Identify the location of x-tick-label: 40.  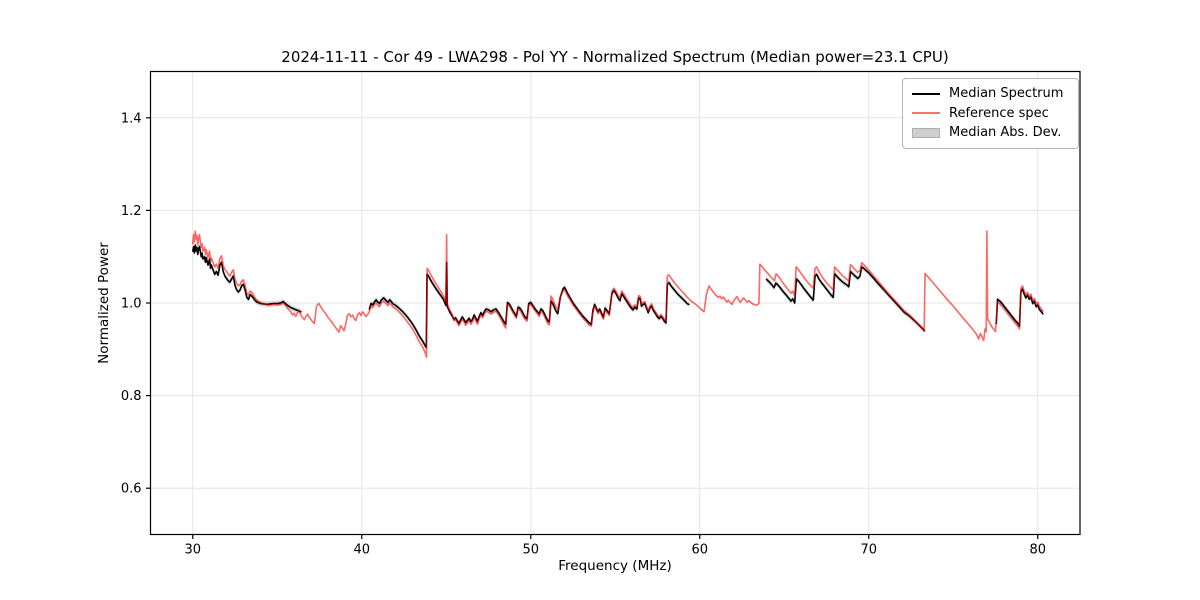
(361, 550).